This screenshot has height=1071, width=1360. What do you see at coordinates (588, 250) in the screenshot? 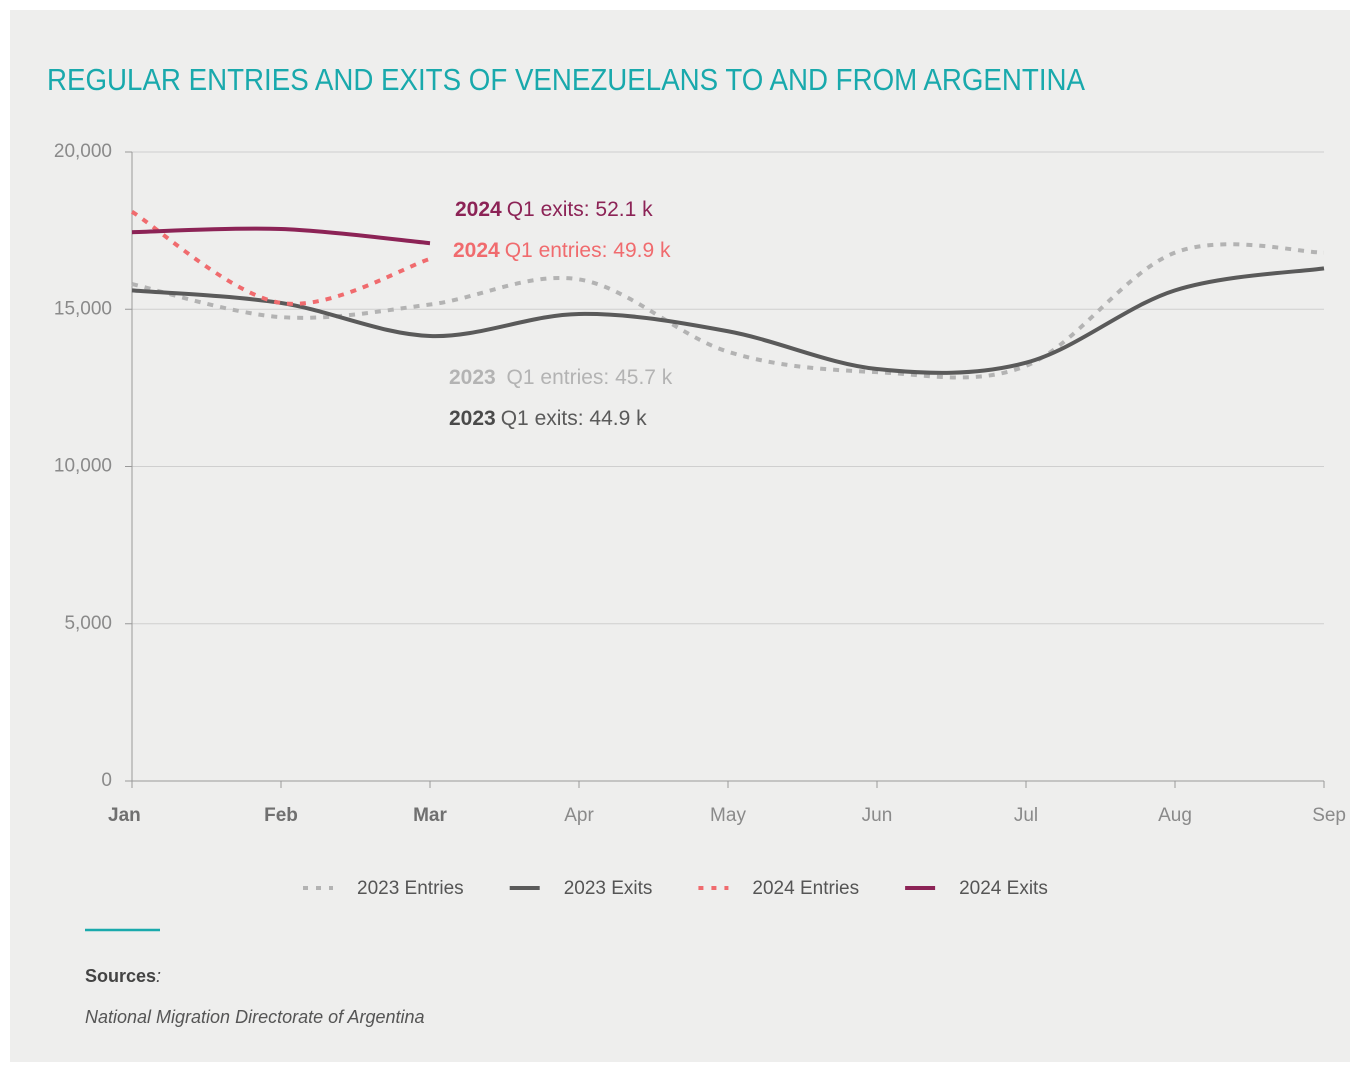
I see `annotation-text: Q1 entries: 49.9 k` at bounding box center [588, 250].